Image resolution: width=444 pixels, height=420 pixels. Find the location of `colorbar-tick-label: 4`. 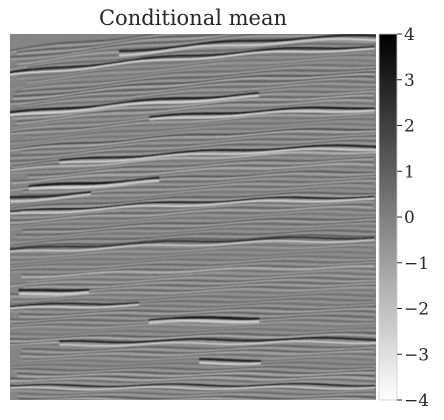

colorbar-tick-label: 4 is located at coordinates (409, 35).